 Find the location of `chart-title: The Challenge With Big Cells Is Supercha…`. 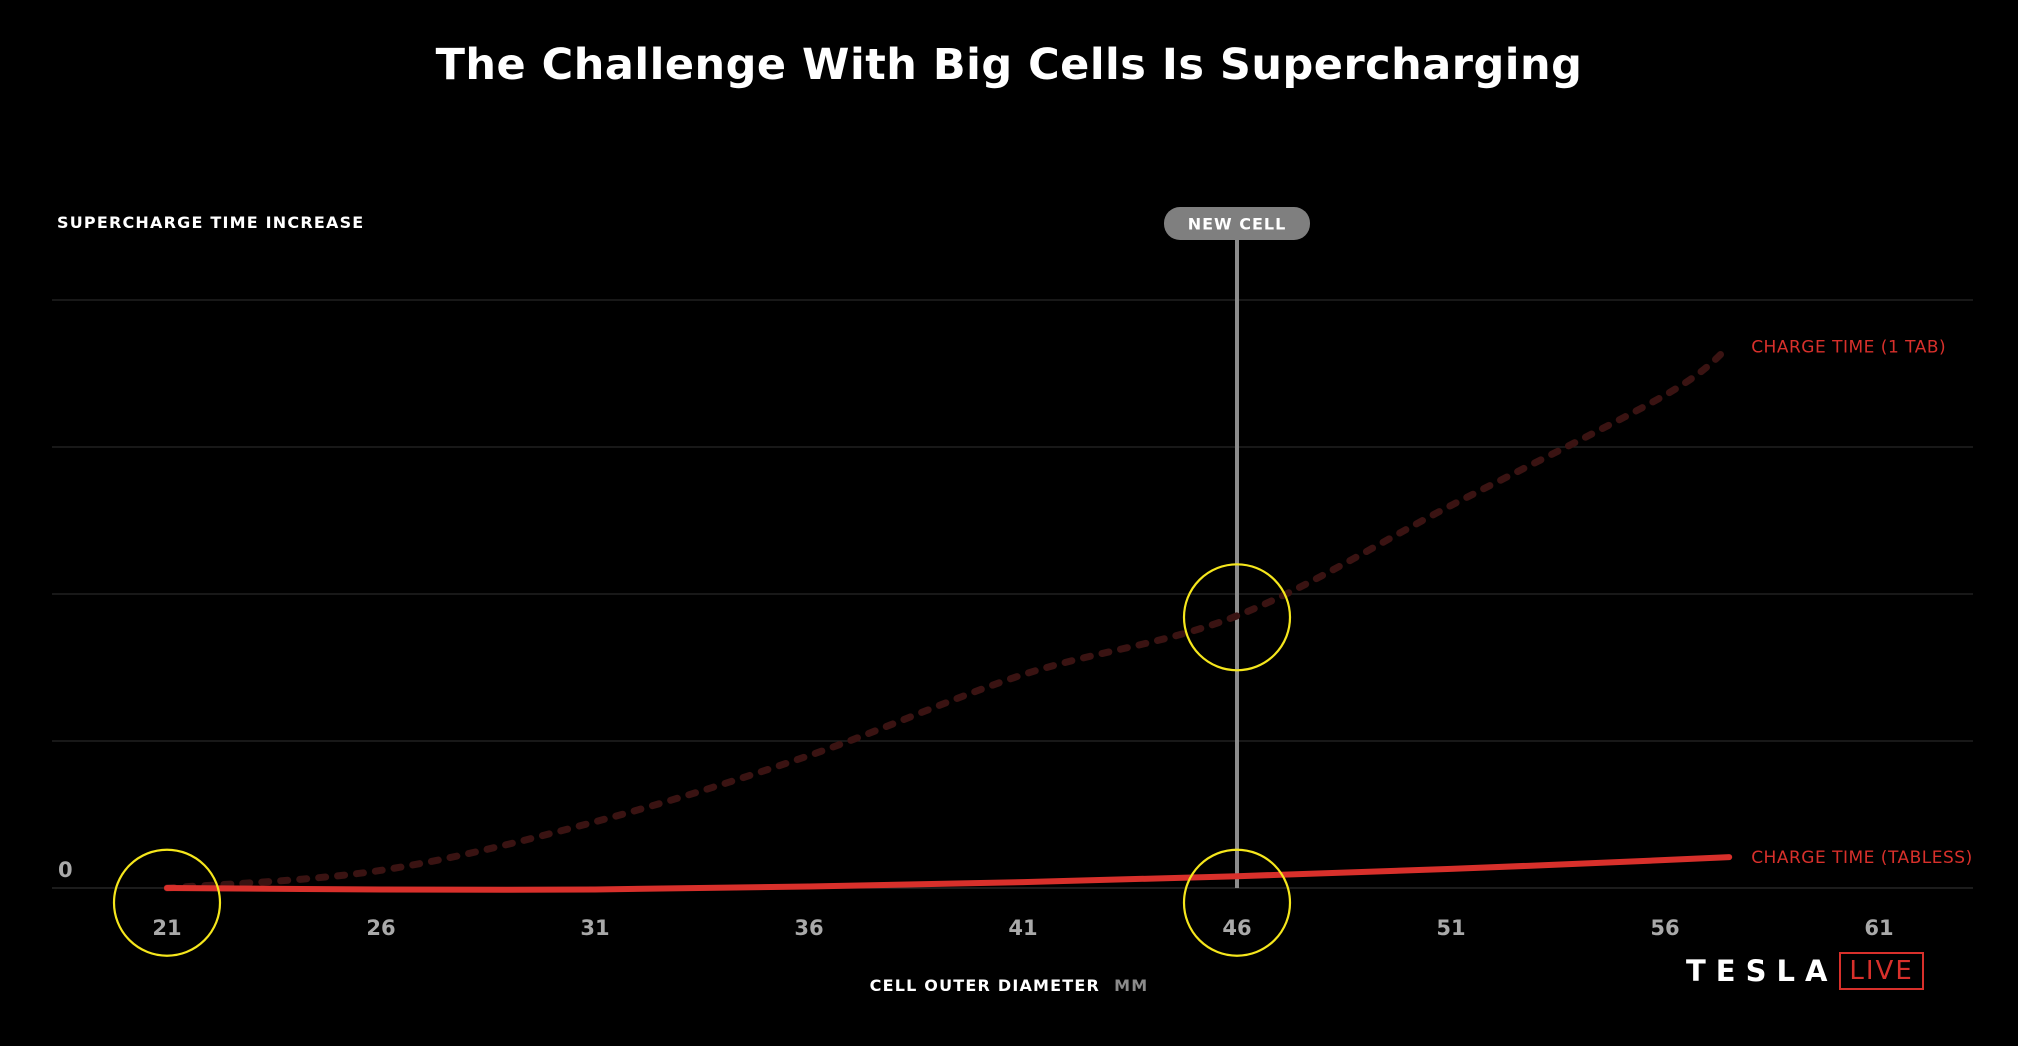

chart-title: The Challenge With Big Cells Is Supercha… is located at coordinates (1009, 65).